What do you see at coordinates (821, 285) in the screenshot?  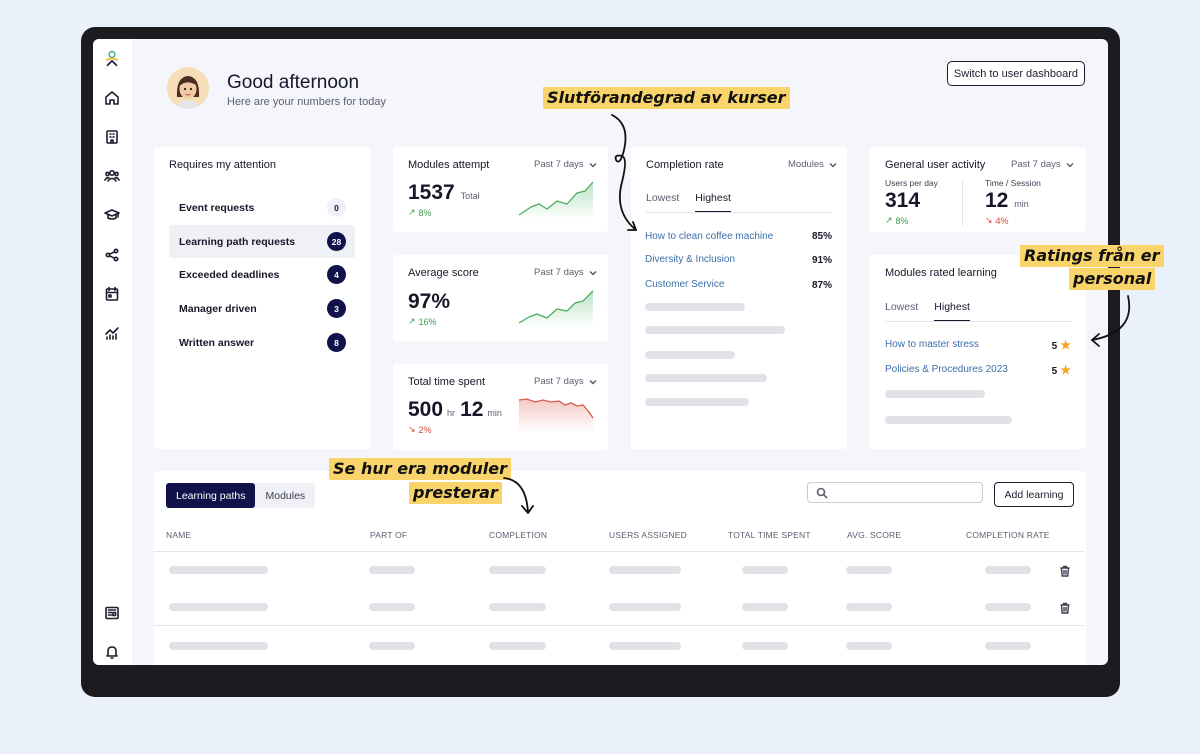 I see `completion-item-value: 87%` at bounding box center [821, 285].